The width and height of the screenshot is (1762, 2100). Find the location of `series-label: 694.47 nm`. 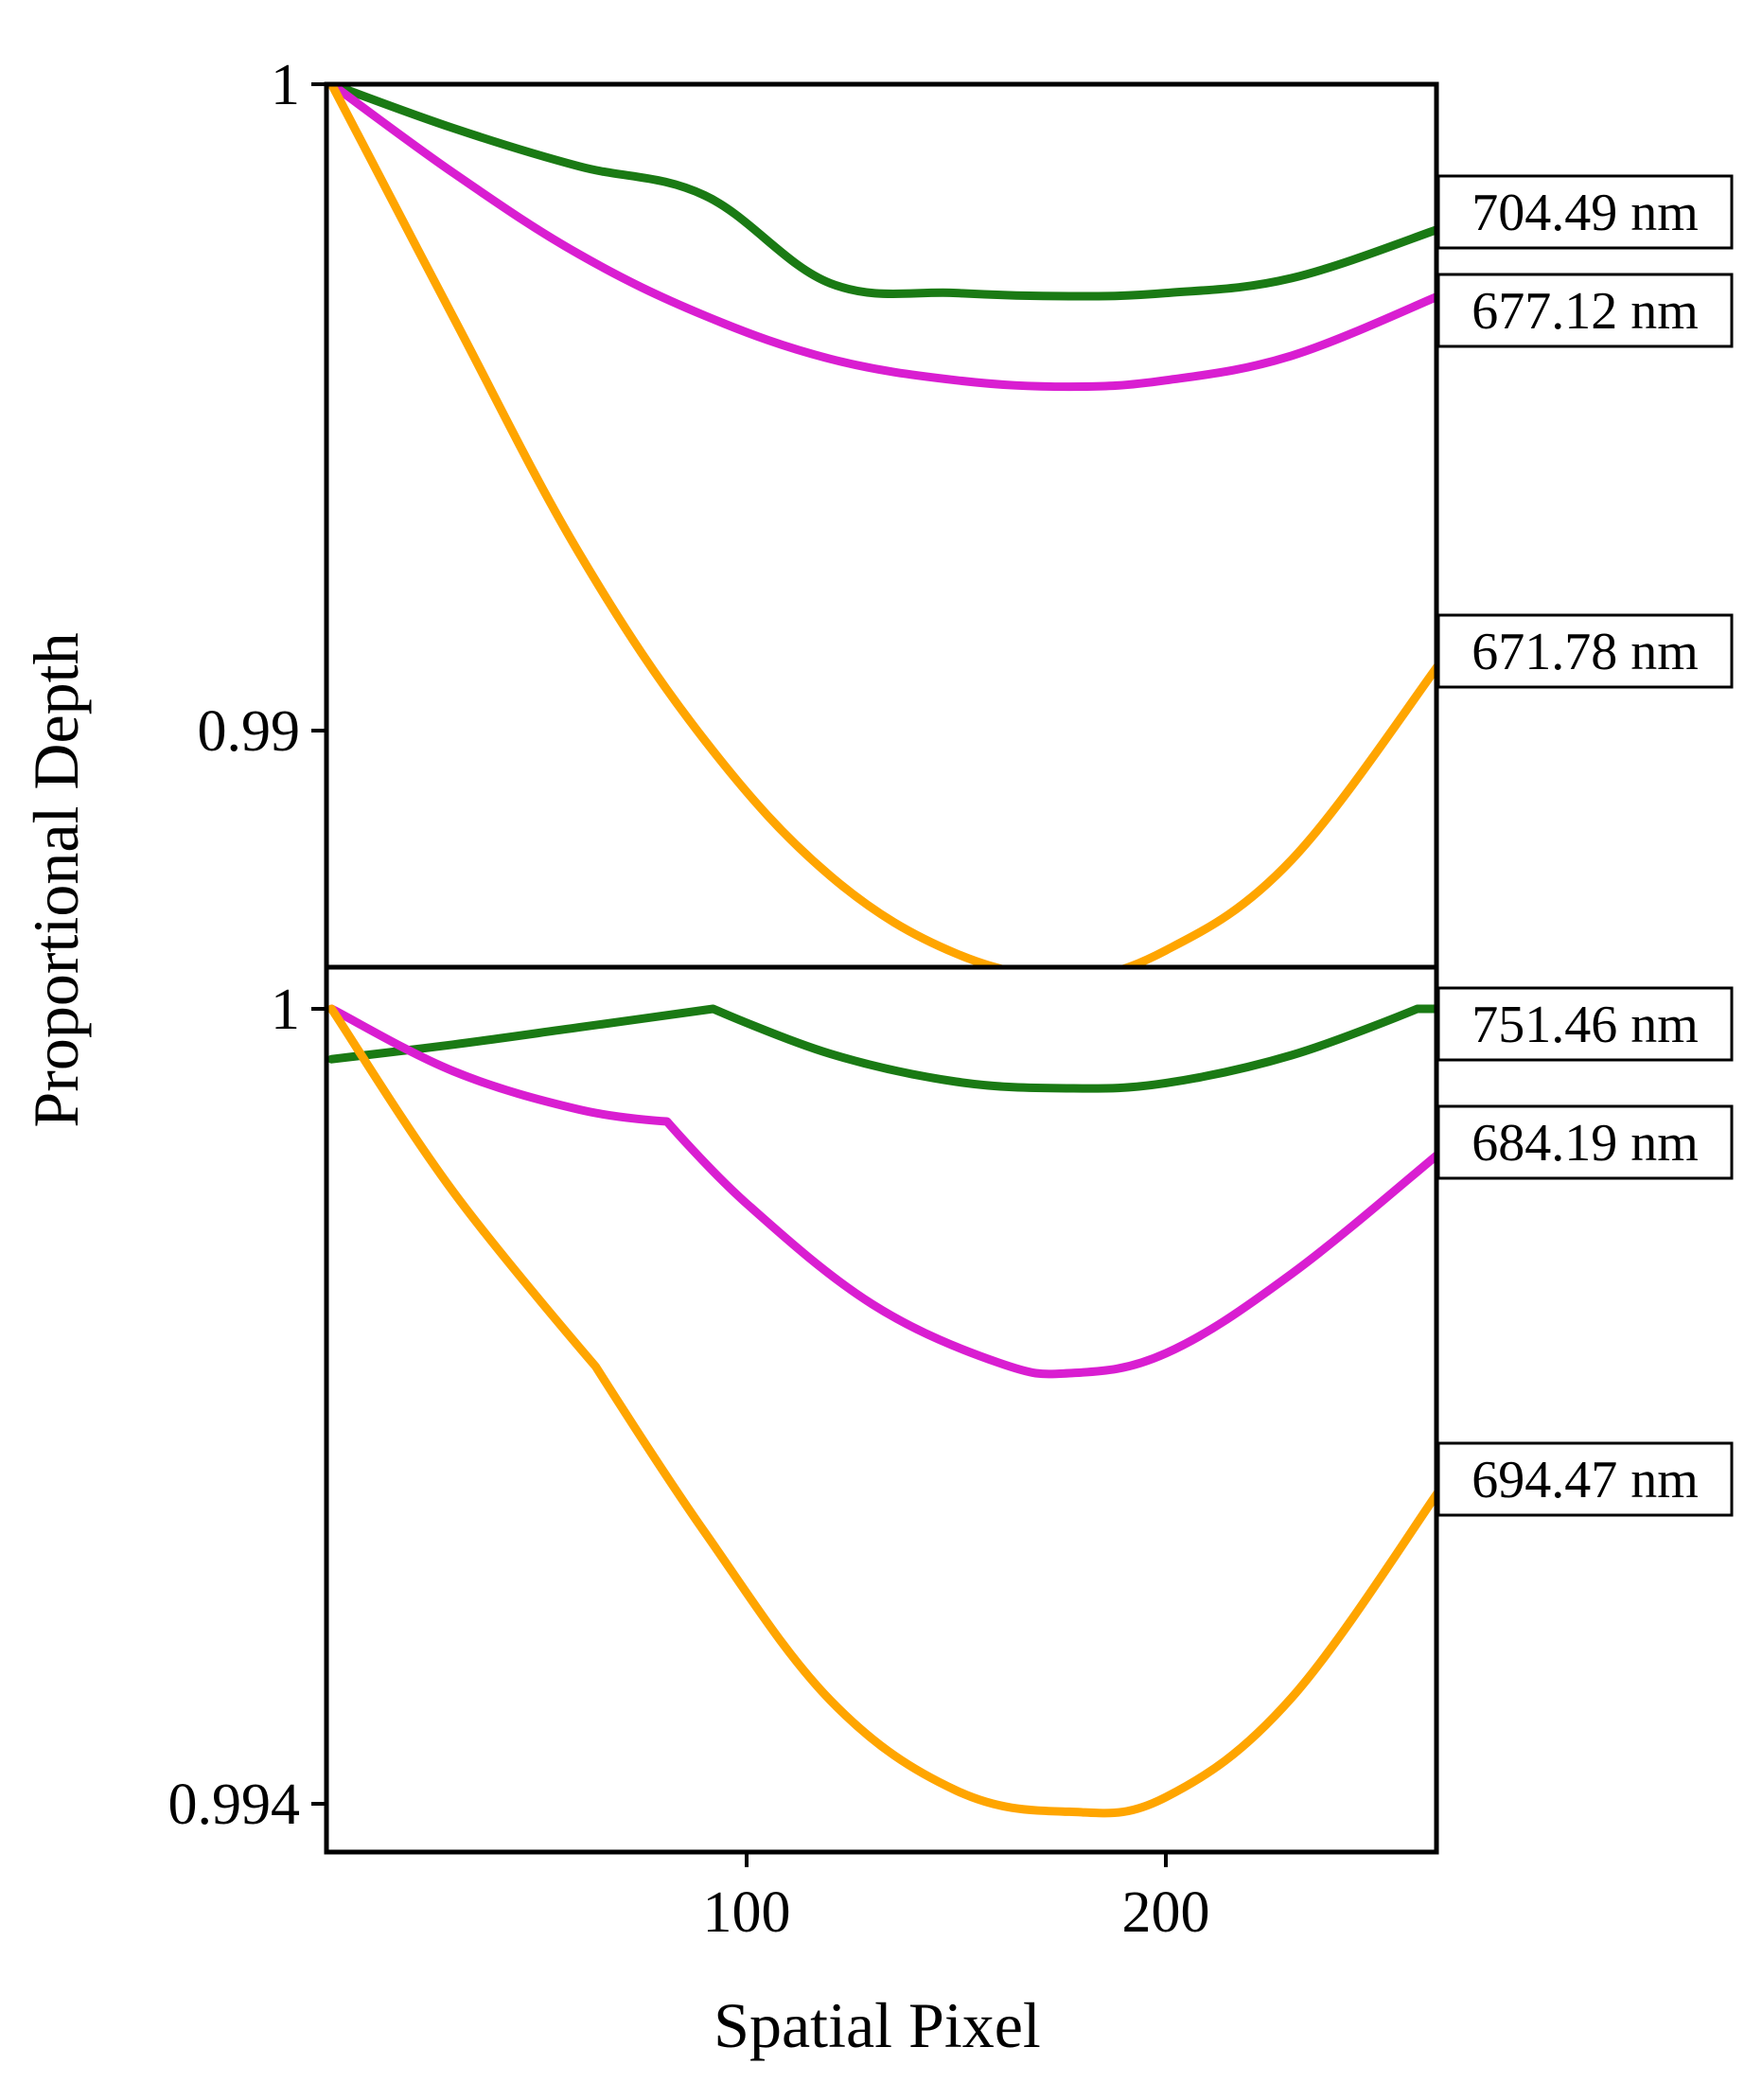

series-label: 694.47 nm is located at coordinates (1585, 1479).